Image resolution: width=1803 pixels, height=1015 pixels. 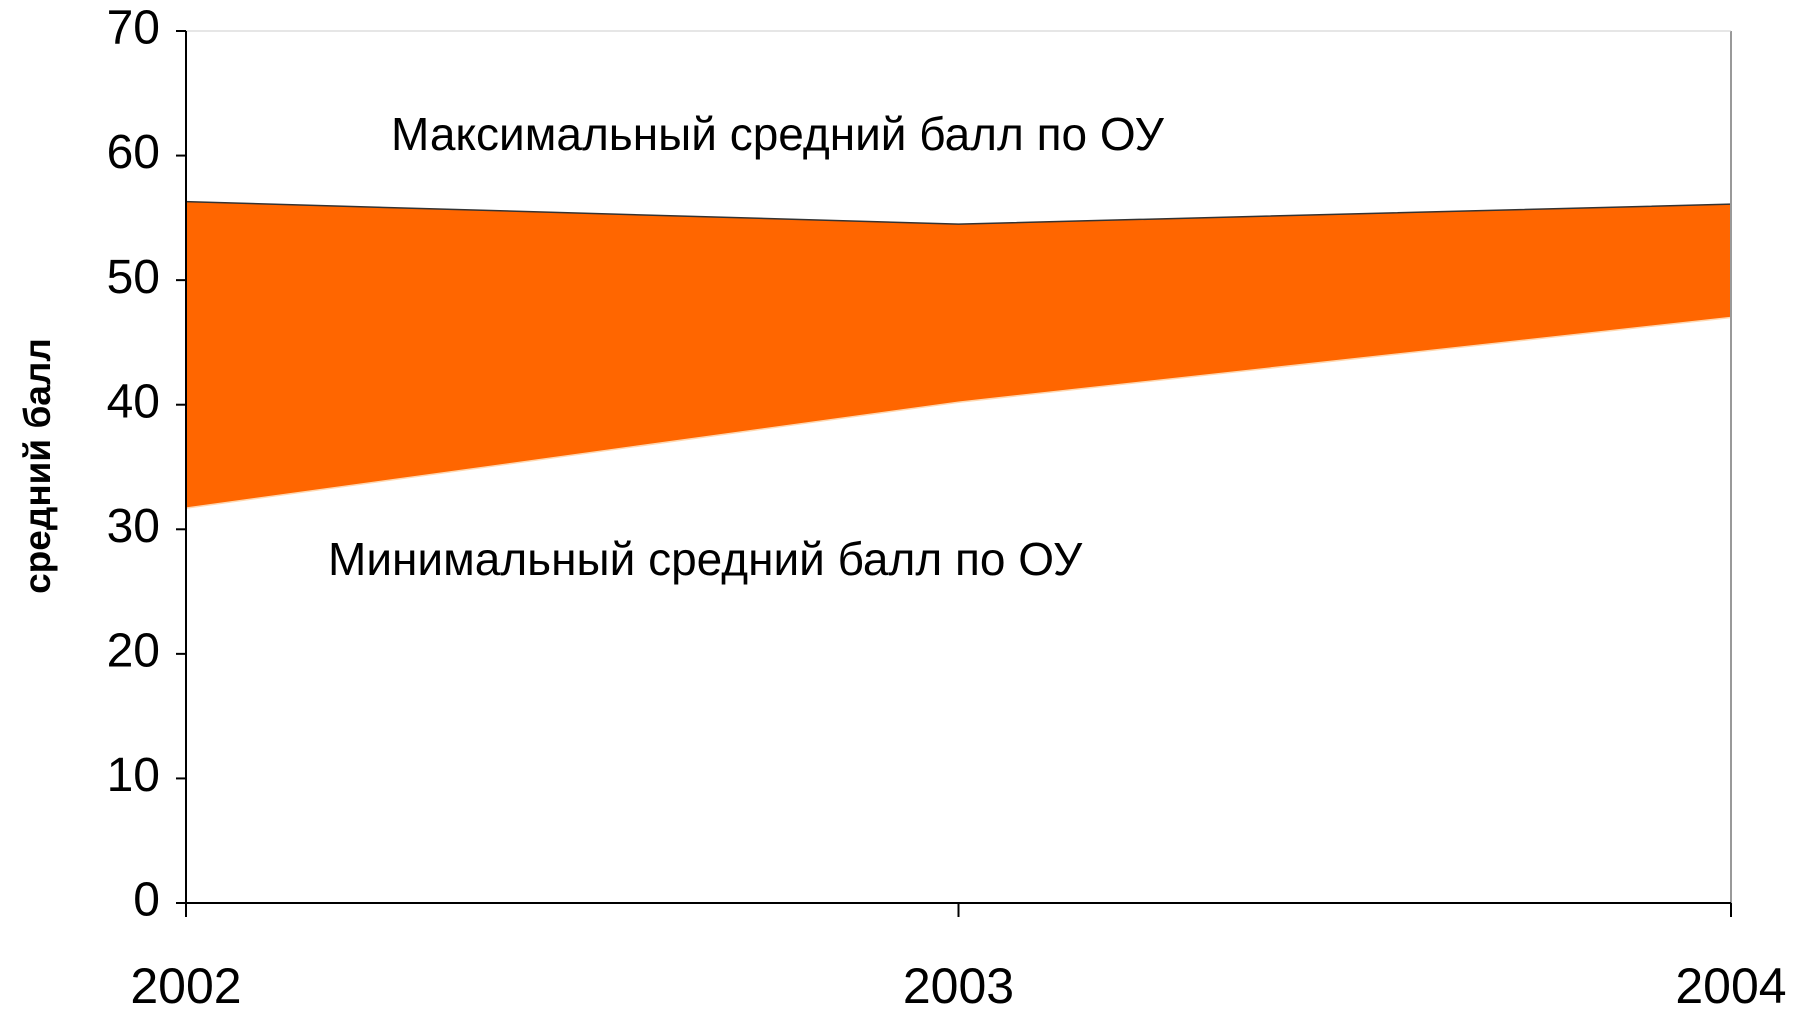 I want to click on series-label: Минимальный средний балл по ОУ, so click(x=705, y=559).